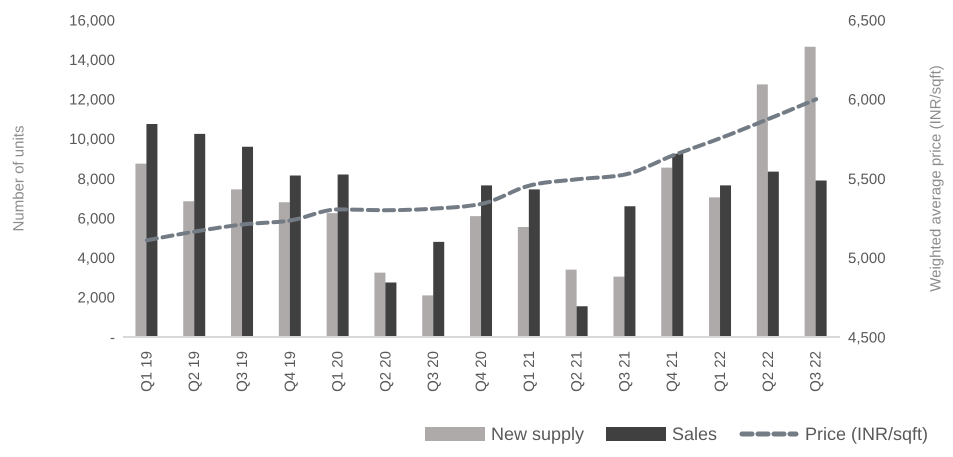 The image size is (953, 457). I want to click on y-tick-label: 12,000, so click(92, 100).